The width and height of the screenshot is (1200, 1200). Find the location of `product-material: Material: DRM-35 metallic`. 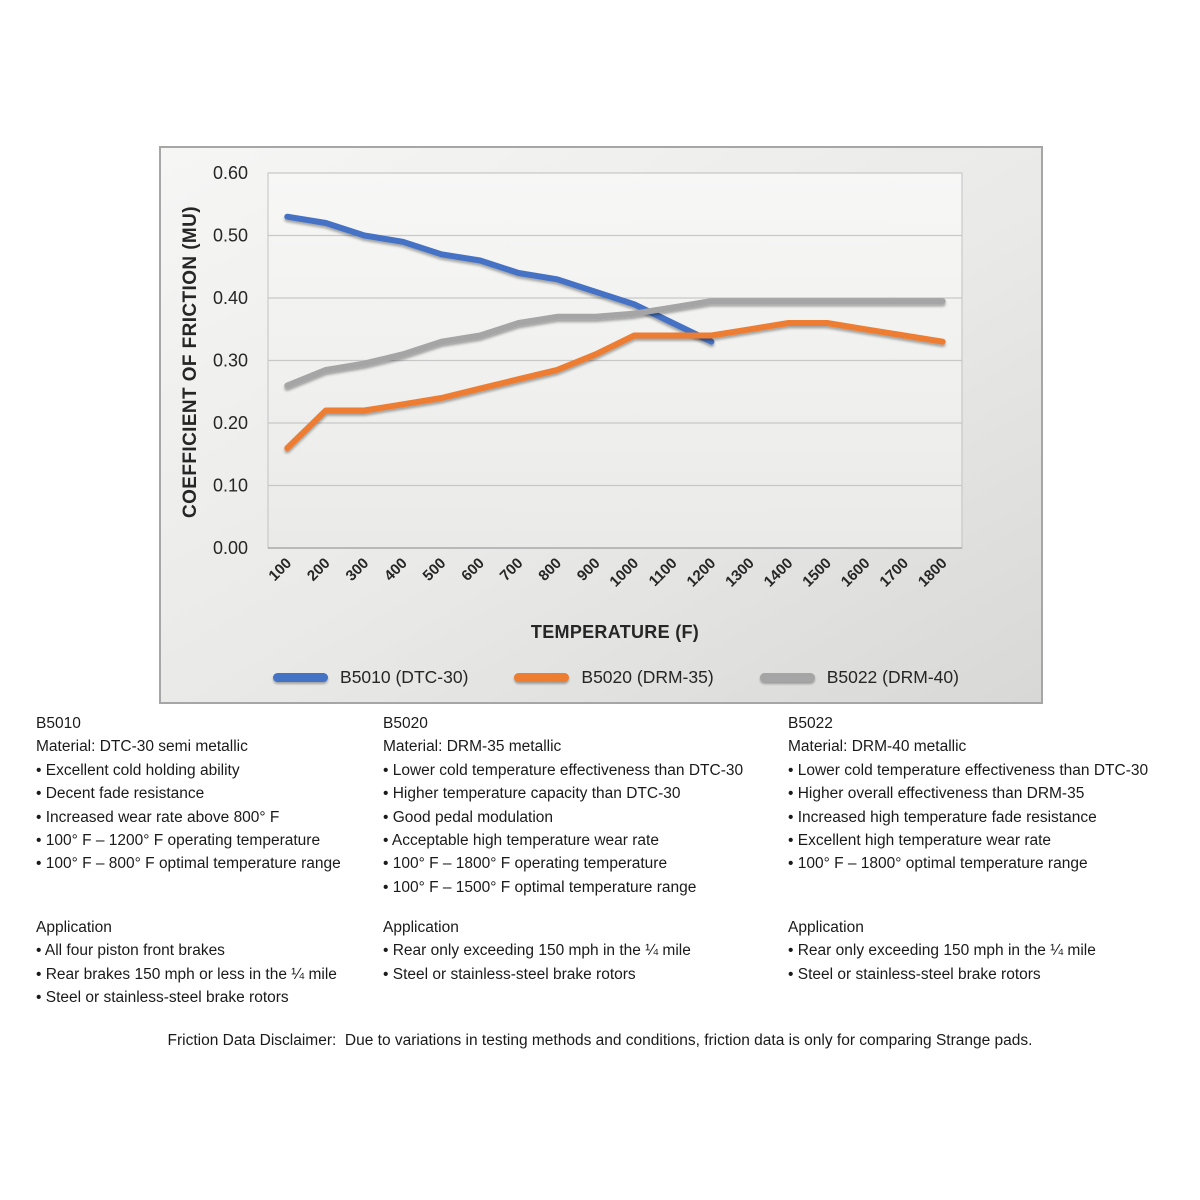

product-material: Material: DRM-35 metallic is located at coordinates (472, 747).